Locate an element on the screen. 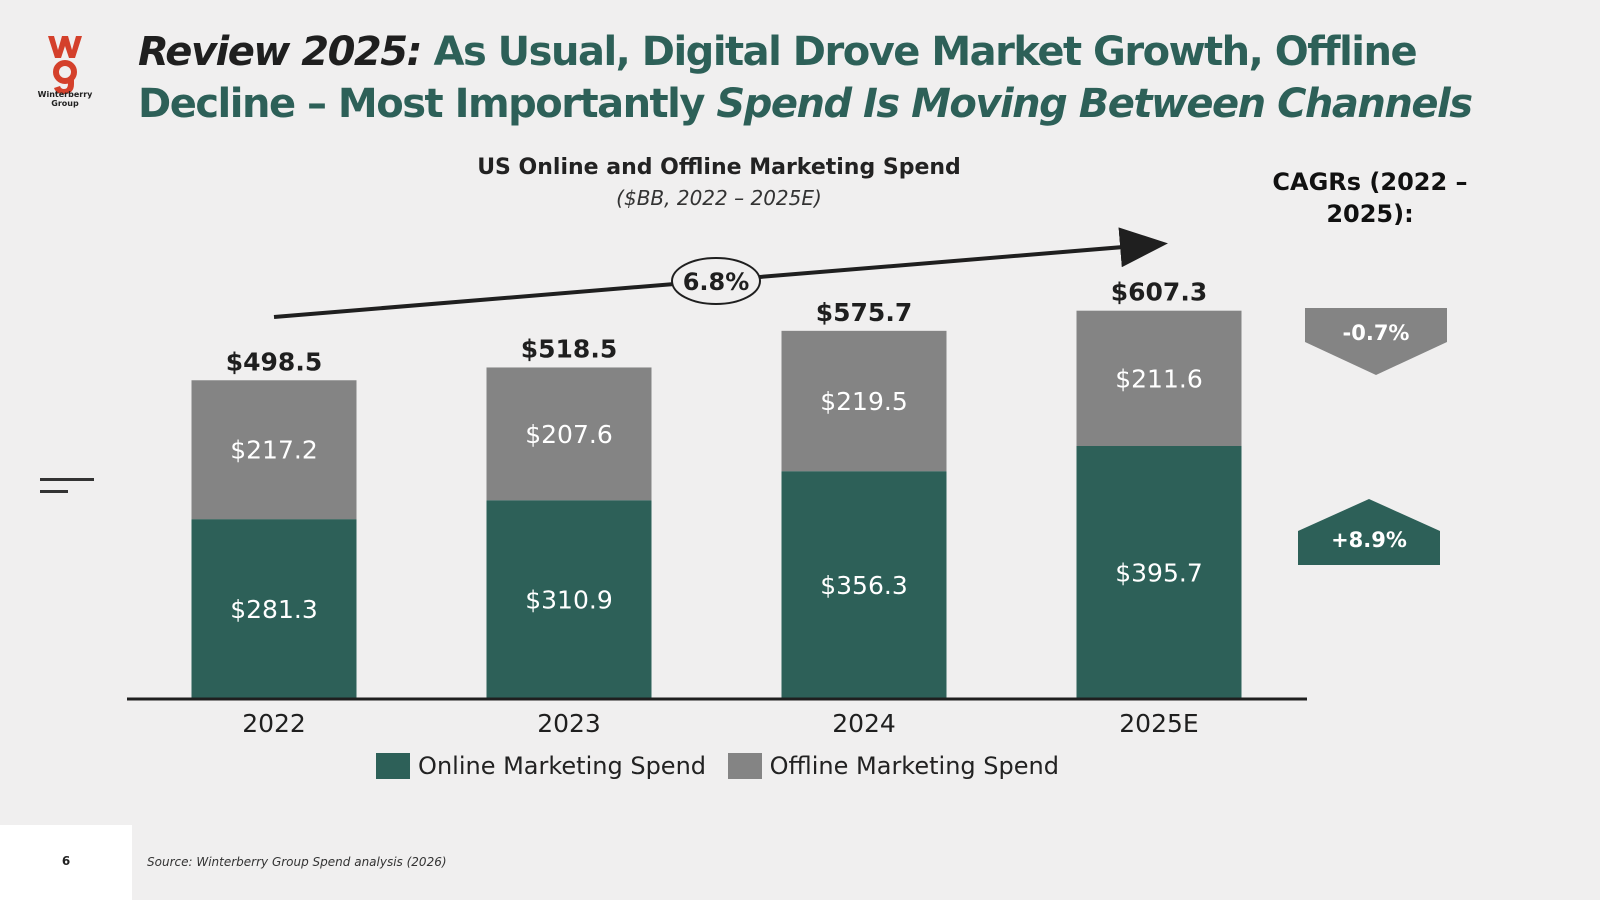 The image size is (1600, 900). bar-online-2022 is located at coordinates (274, 609).